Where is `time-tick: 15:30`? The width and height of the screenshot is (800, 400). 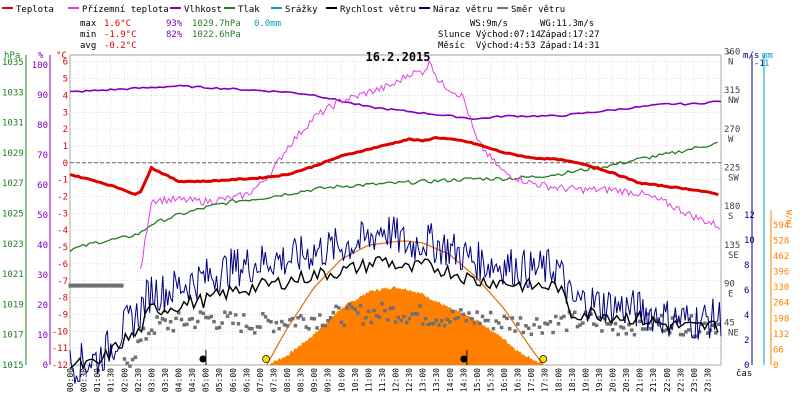
time-tick: 15:30 is located at coordinates (490, 380).